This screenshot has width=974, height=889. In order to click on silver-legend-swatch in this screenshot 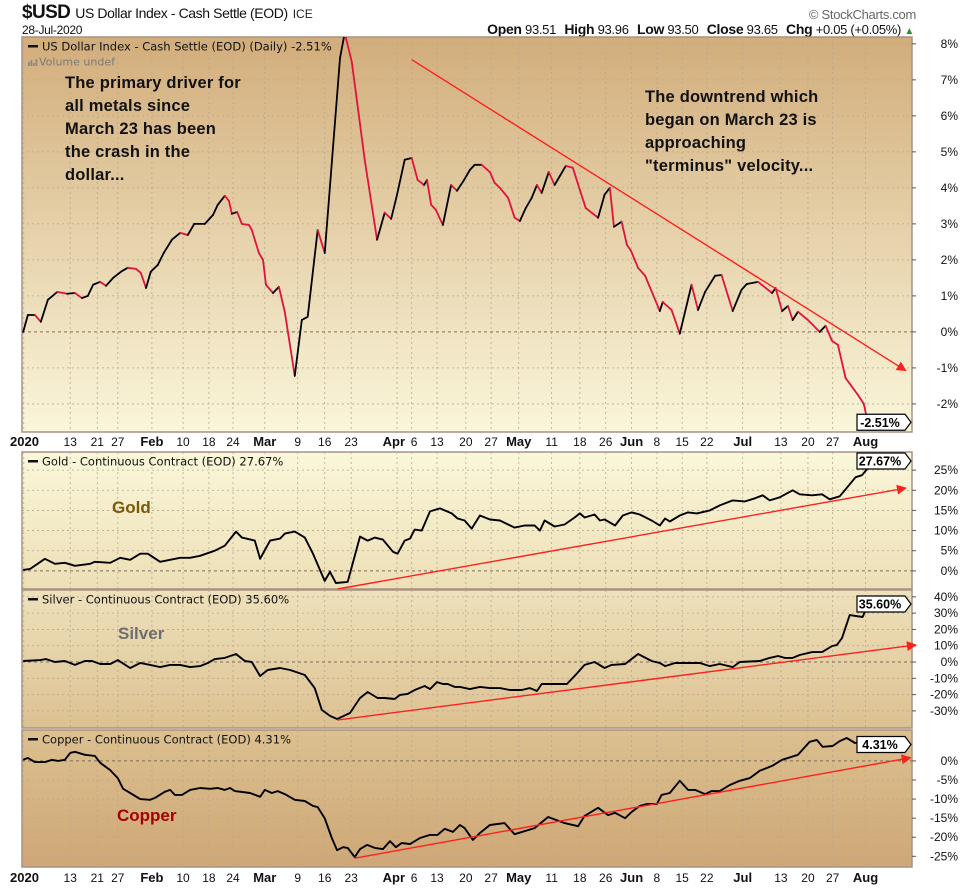, I will do `click(33, 599)`.